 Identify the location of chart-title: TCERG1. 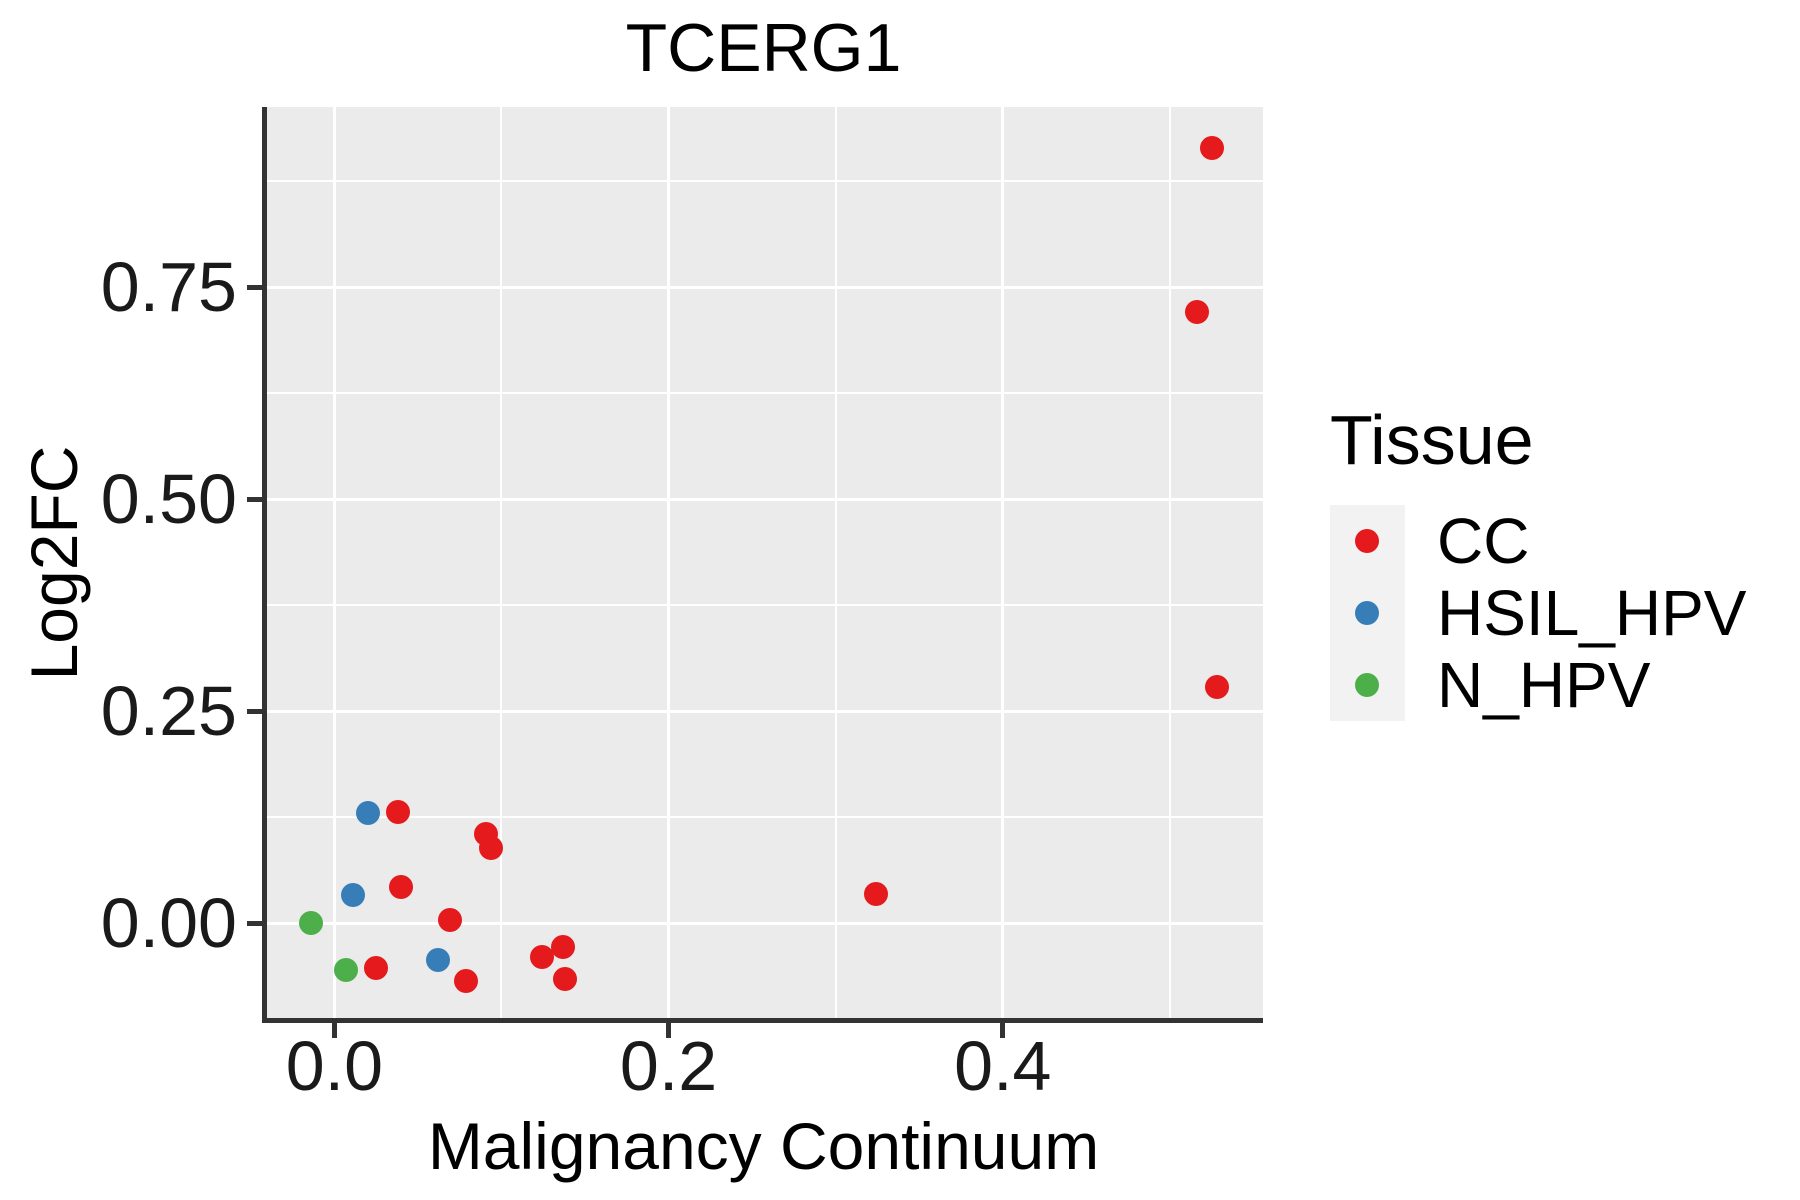
(763, 48).